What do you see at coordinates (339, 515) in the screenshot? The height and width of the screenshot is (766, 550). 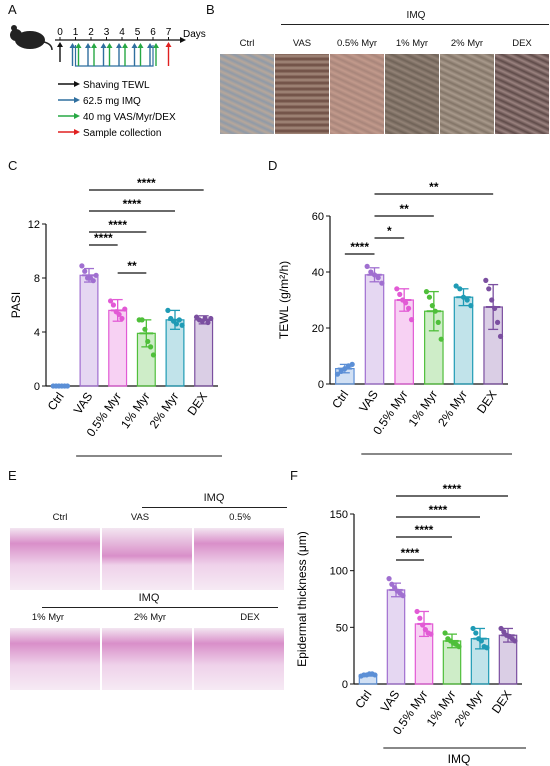 I see `y-tick-label: 150` at bounding box center [339, 515].